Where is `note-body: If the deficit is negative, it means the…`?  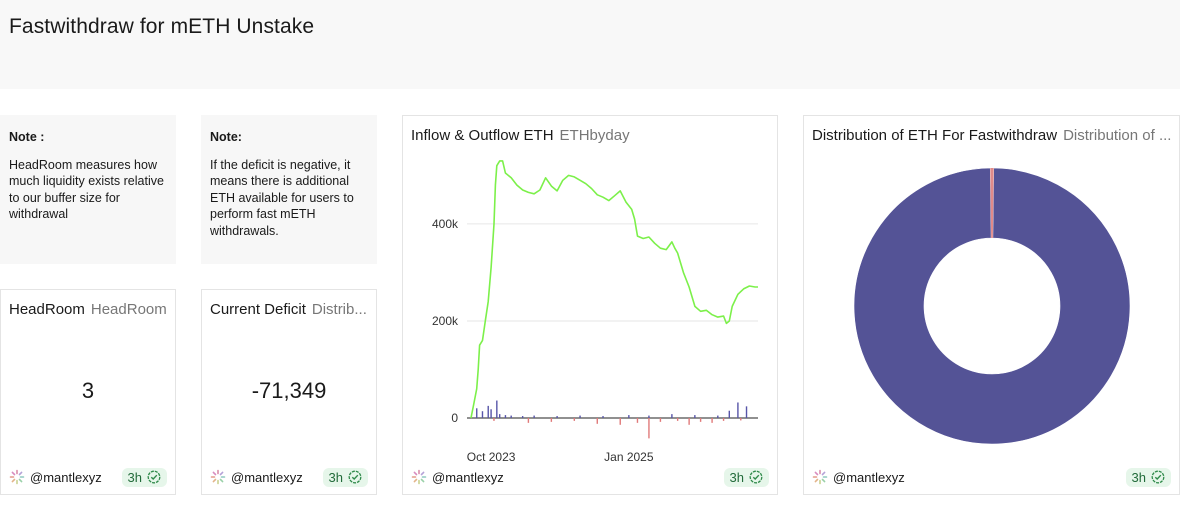
note-body: If the deficit is negative, it means the… is located at coordinates (282, 197).